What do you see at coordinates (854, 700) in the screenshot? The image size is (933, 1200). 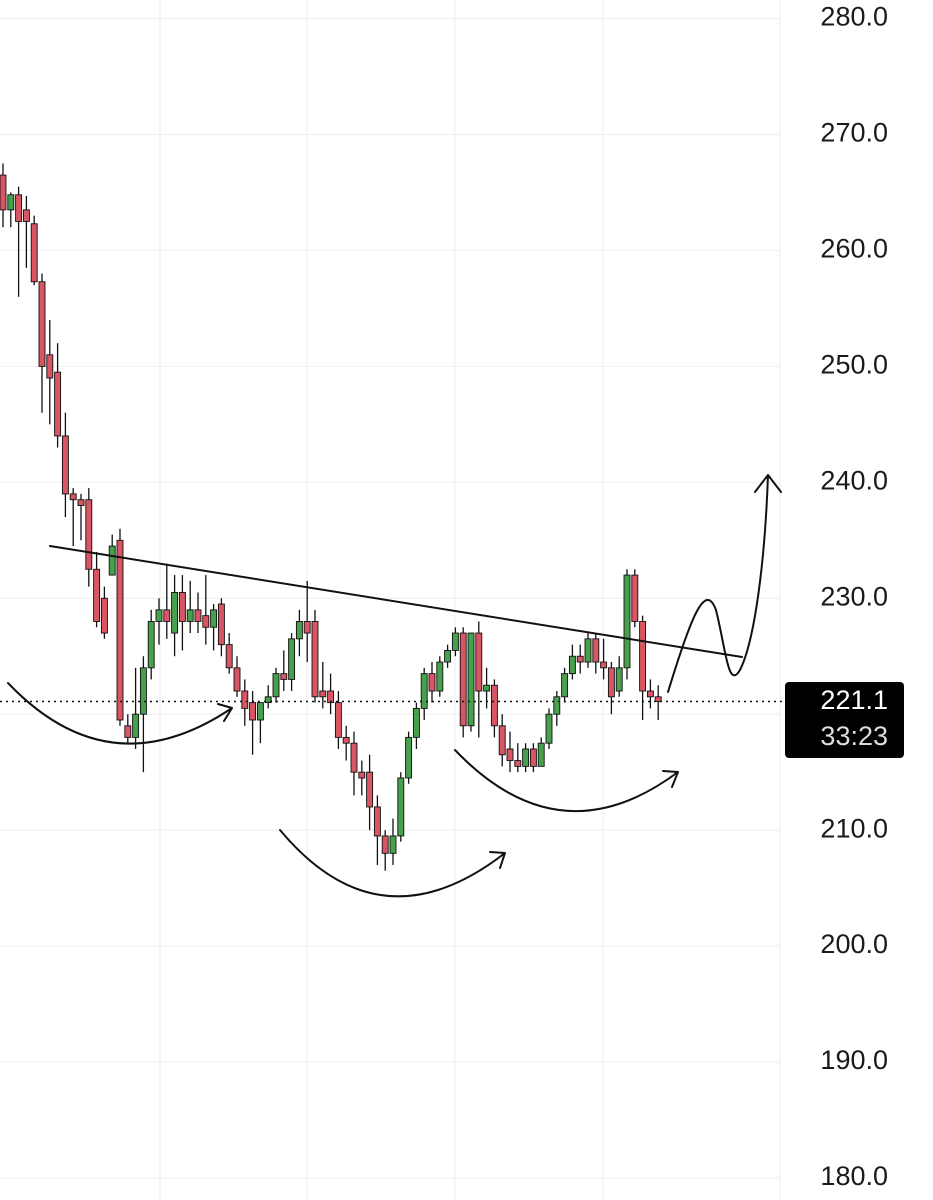 I see `last-price-label: 221.1` at bounding box center [854, 700].